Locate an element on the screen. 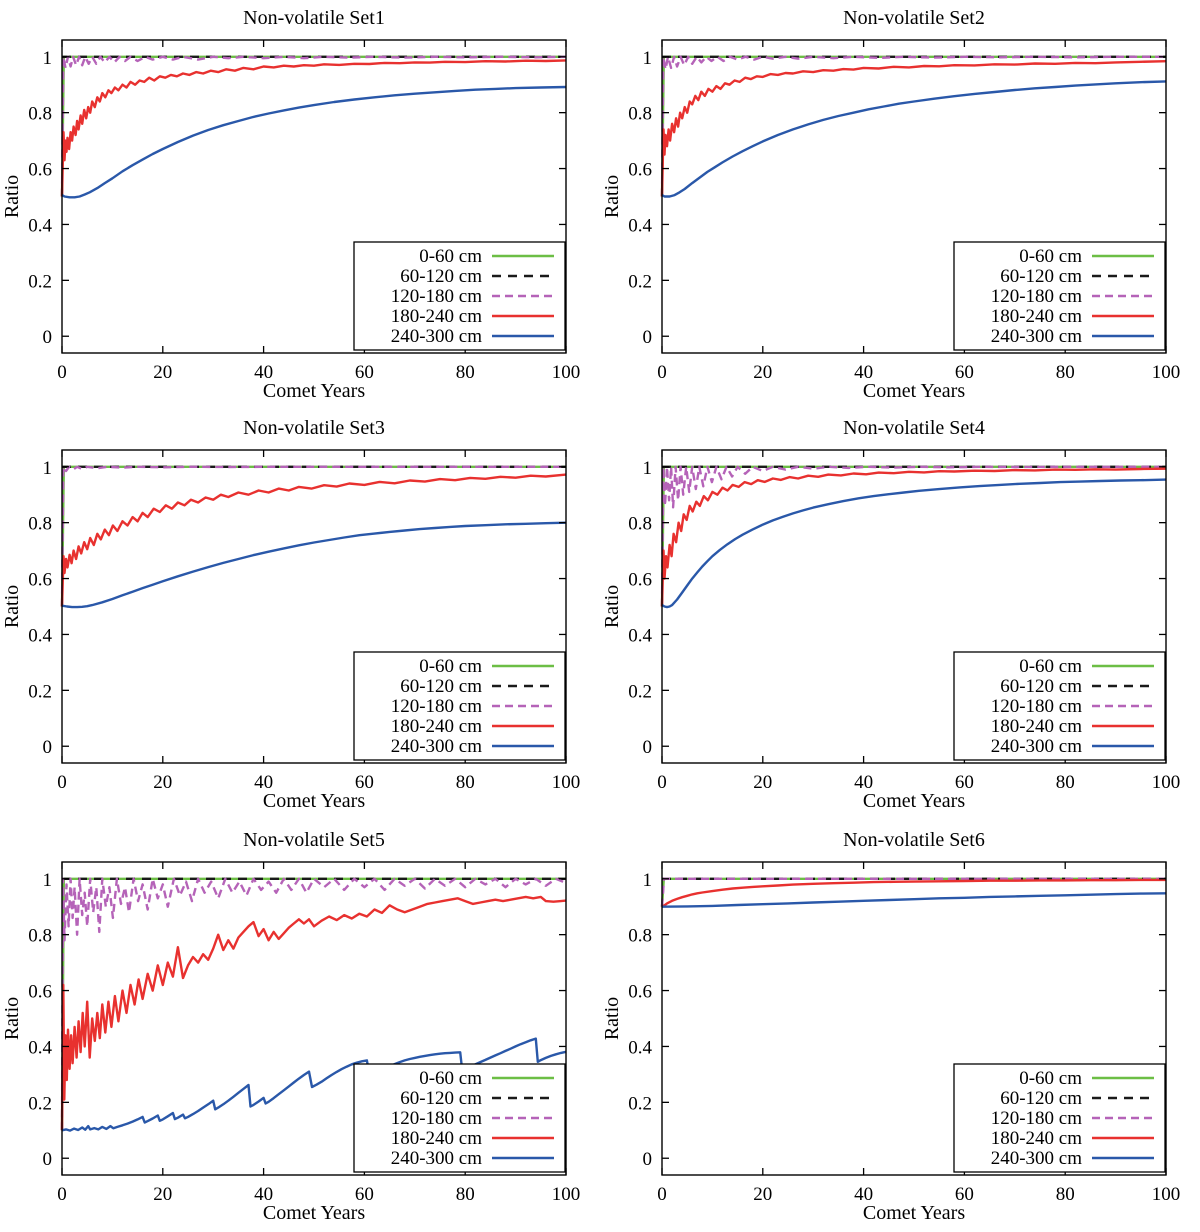  chart-title: Non-volatile Set1 is located at coordinates (314, 18).